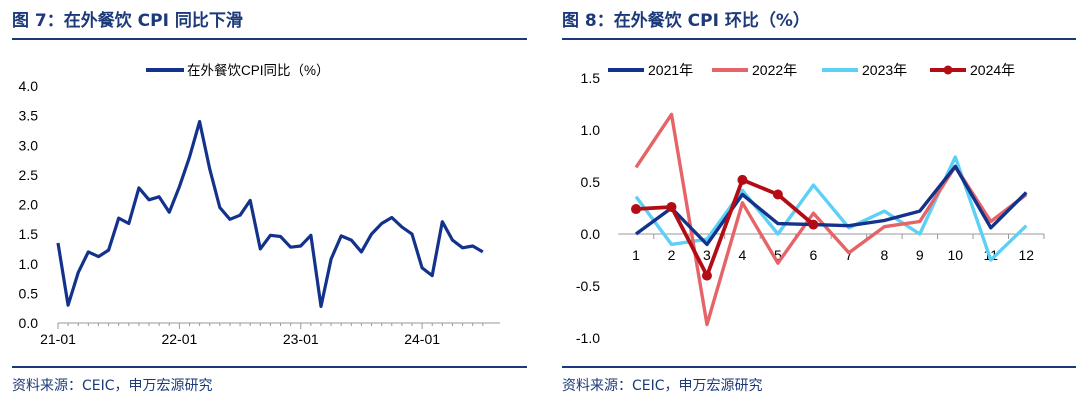 The height and width of the screenshot is (401, 1080). What do you see at coordinates (743, 255) in the screenshot?
I see `x-tick-label: 4` at bounding box center [743, 255].